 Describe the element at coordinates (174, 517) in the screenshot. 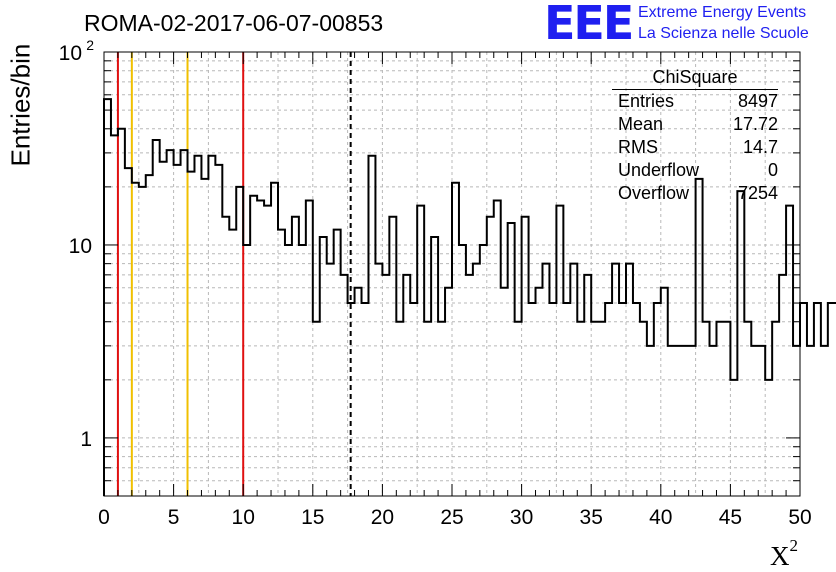

I see `x-tick-label: 5` at that location.